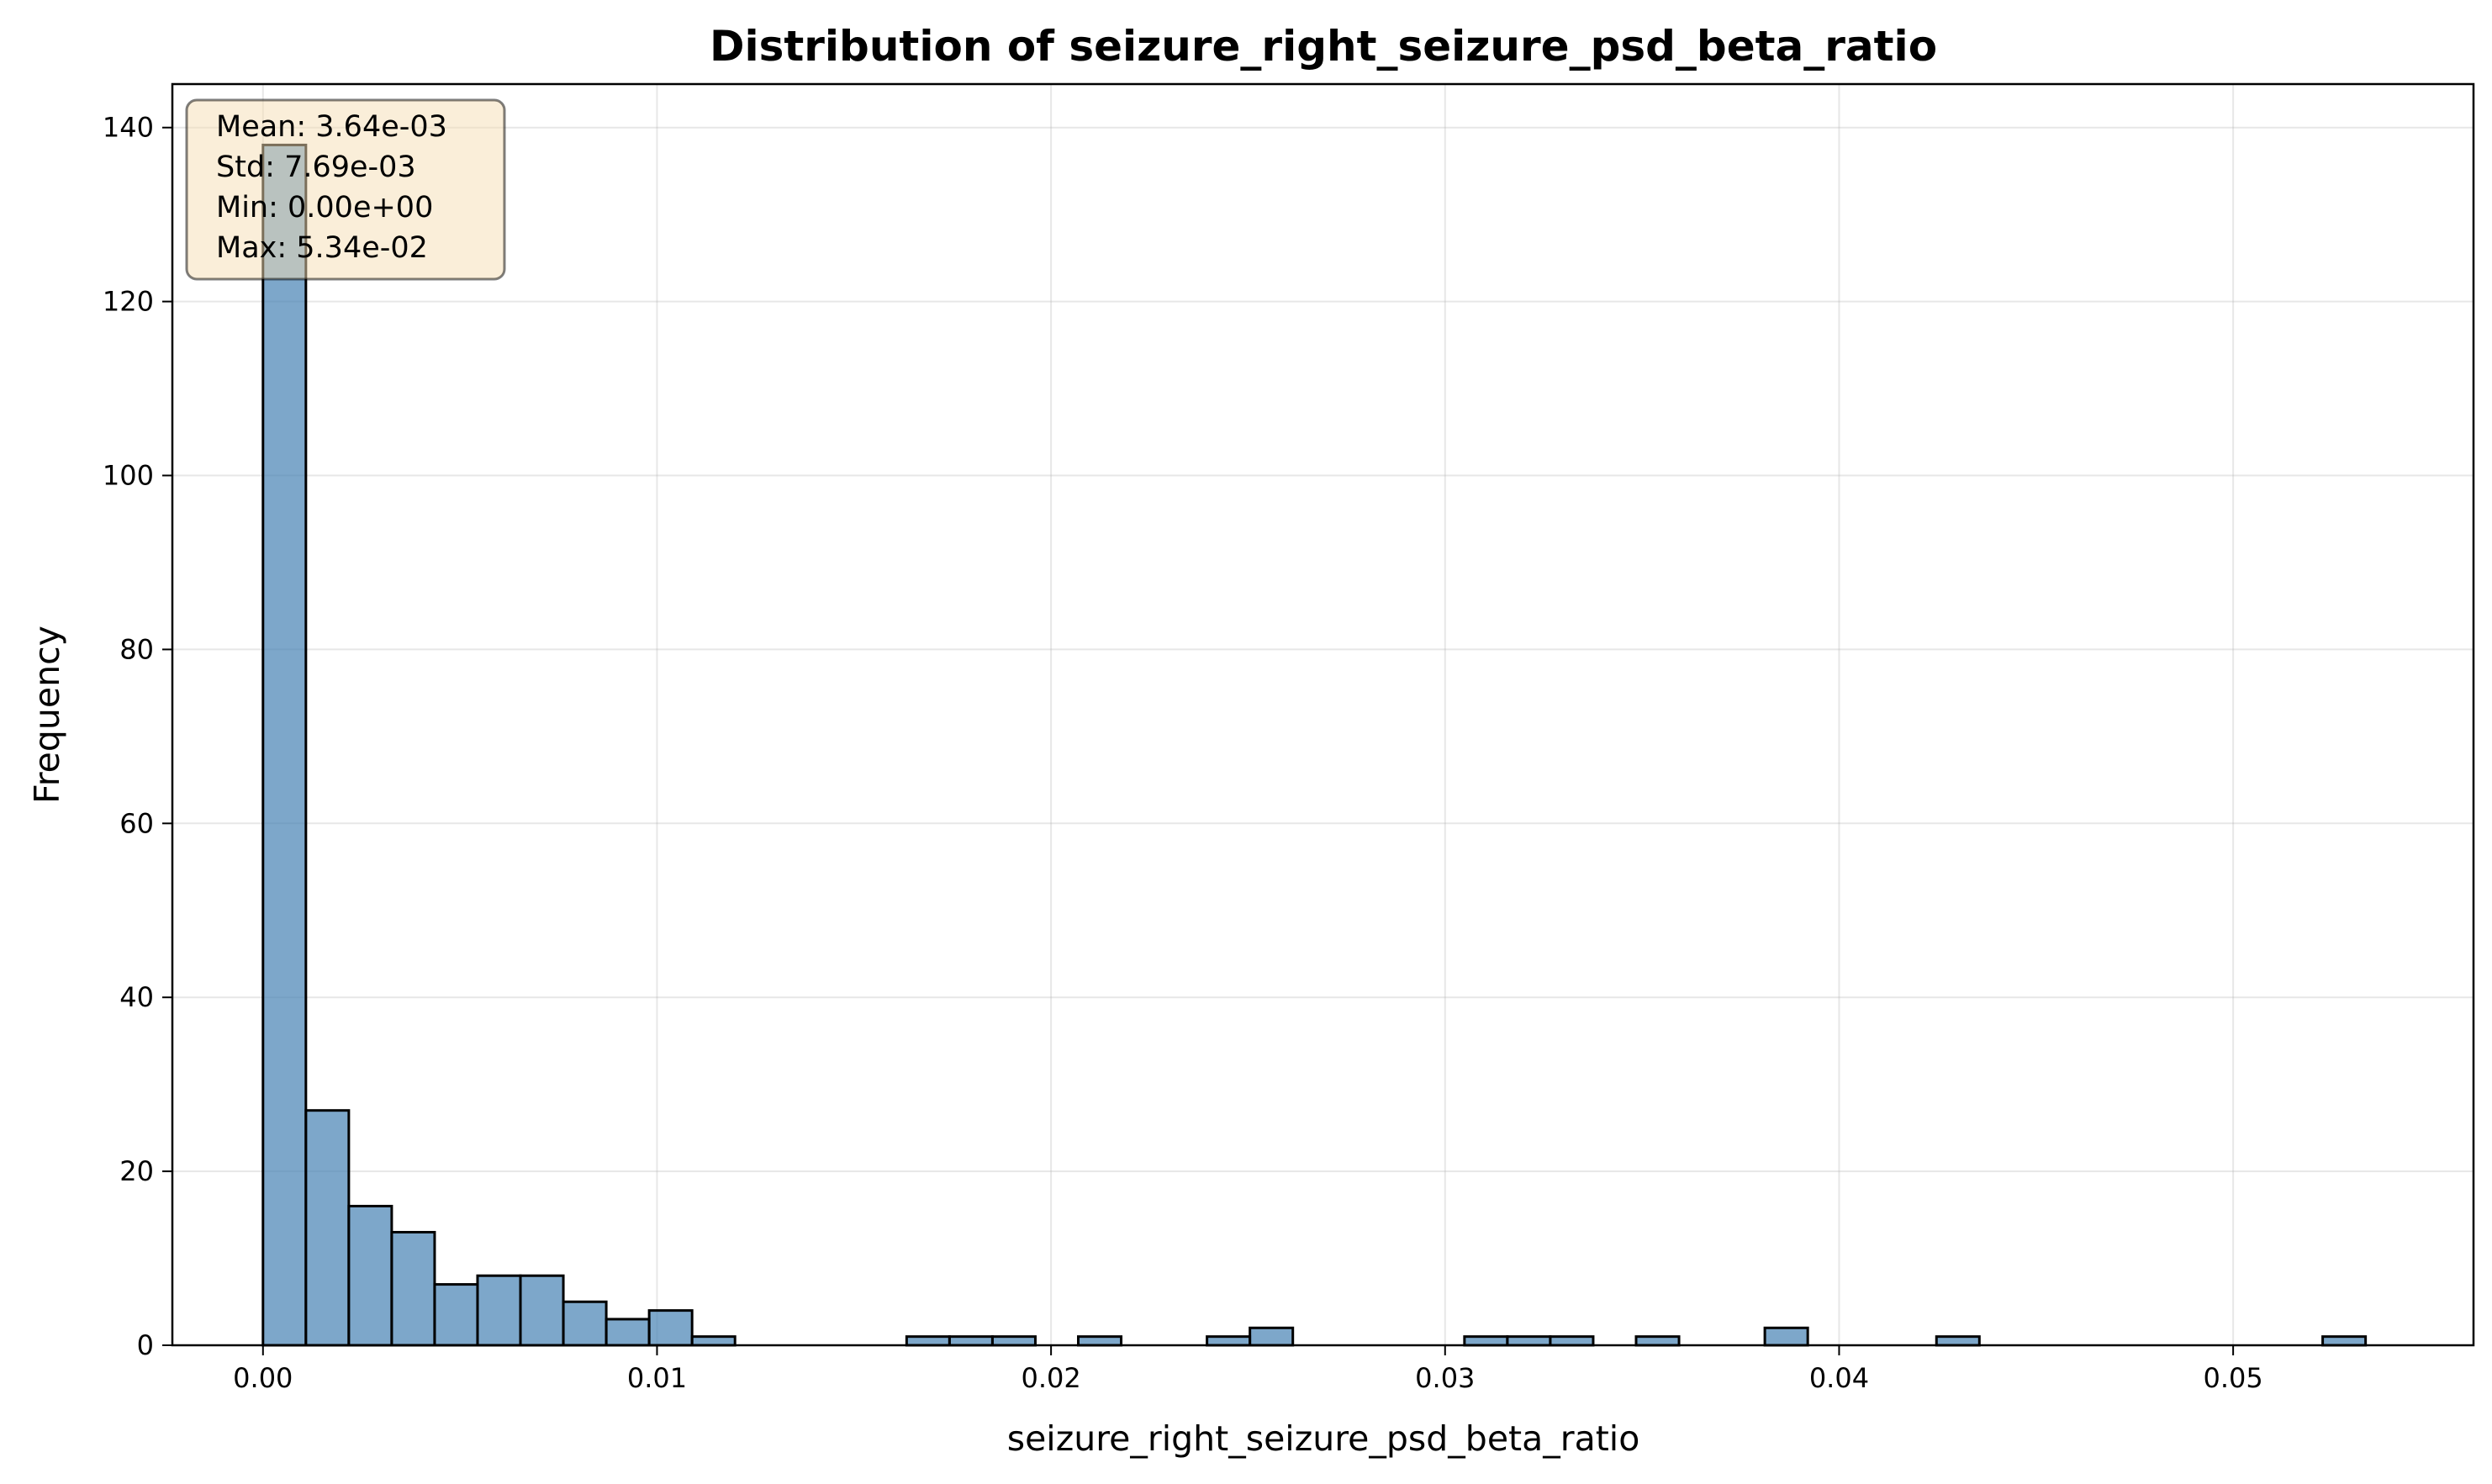 The image size is (2492, 1484). Describe the element at coordinates (136, 649) in the screenshot. I see `y-tick-label-4: 80` at that location.